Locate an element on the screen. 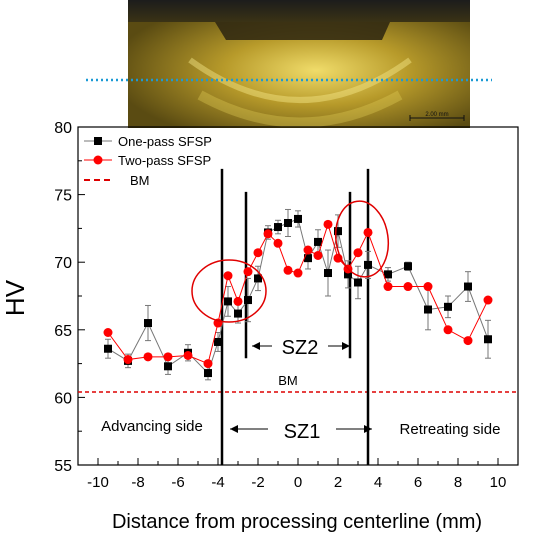 Image resolution: width=550 pixels, height=540 pixels. x-tick-label: -2 is located at coordinates (257, 482).